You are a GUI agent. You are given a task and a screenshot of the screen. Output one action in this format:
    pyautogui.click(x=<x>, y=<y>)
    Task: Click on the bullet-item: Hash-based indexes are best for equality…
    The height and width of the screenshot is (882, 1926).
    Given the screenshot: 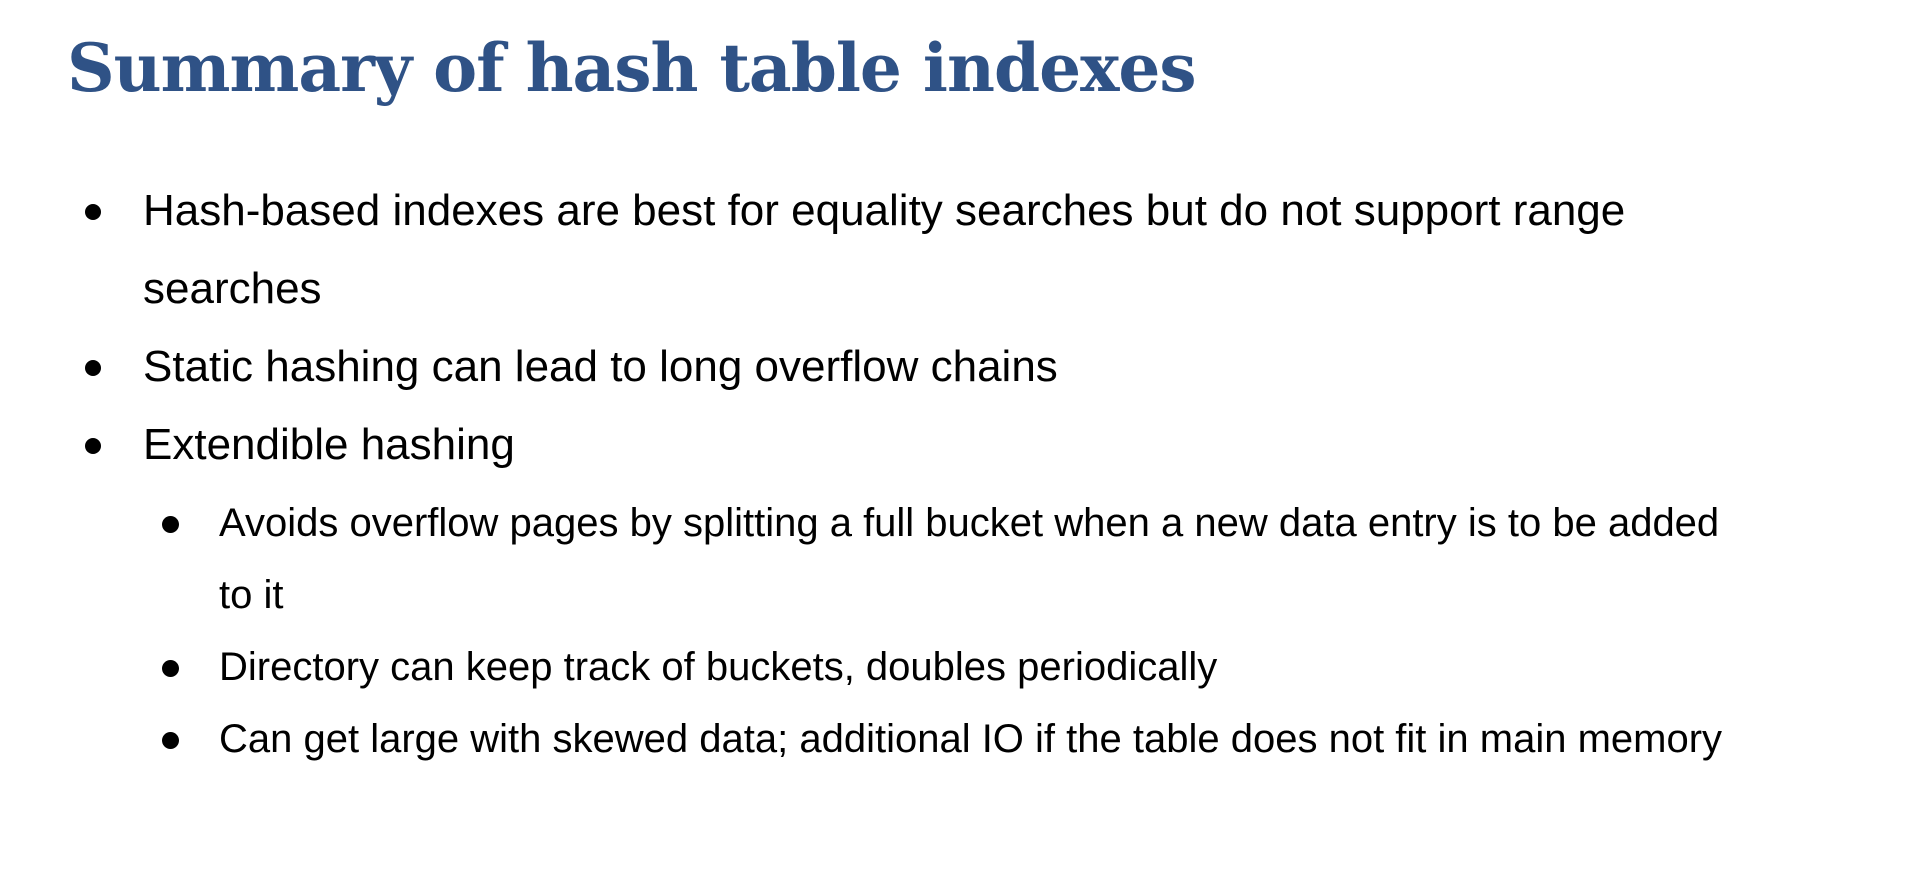 What is the action you would take?
    pyautogui.click(x=855, y=250)
    